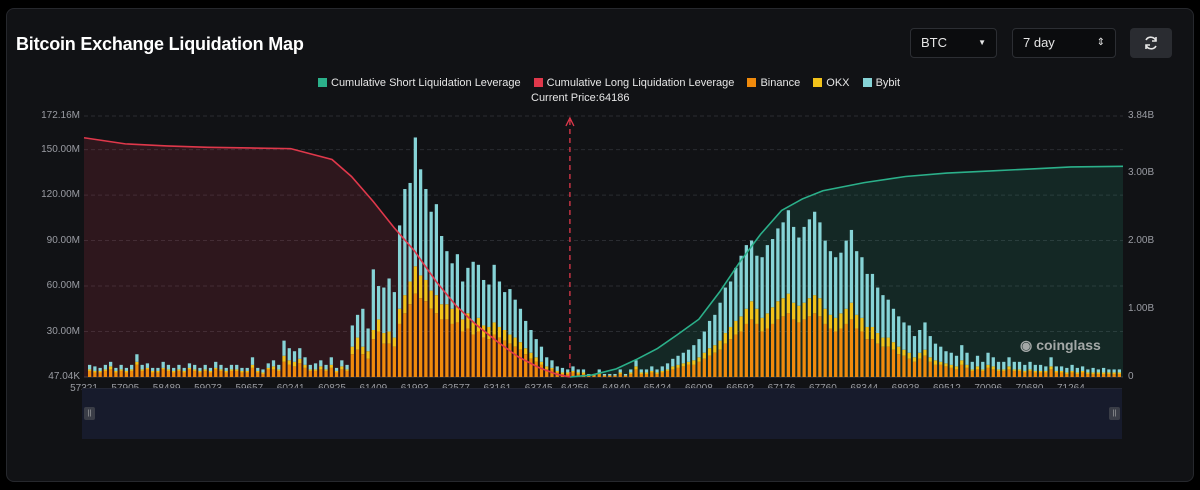  Describe the element at coordinates (633, 83) in the screenshot. I see `legend-item-long-cum: Cumulative Long Liquidation Leverage` at that location.